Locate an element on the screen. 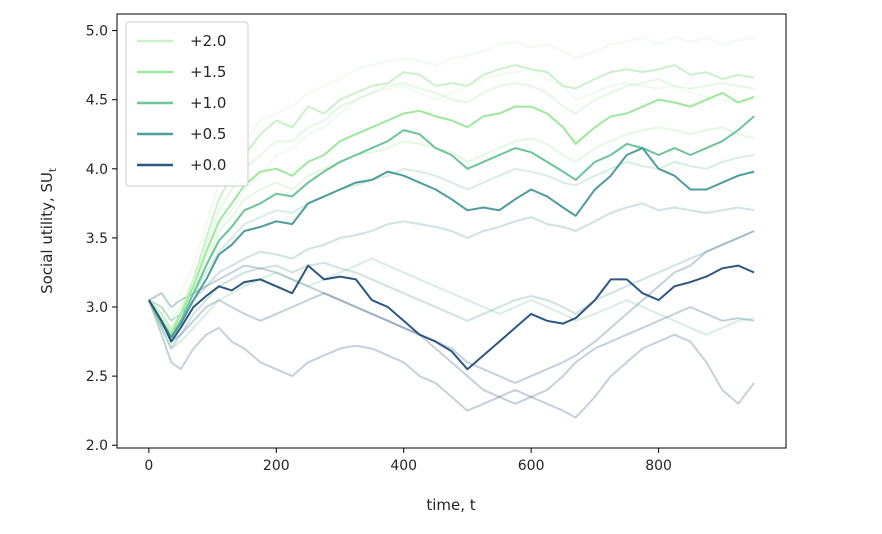 This screenshot has width=882, height=534. x-tick-label: 600 is located at coordinates (531, 466).